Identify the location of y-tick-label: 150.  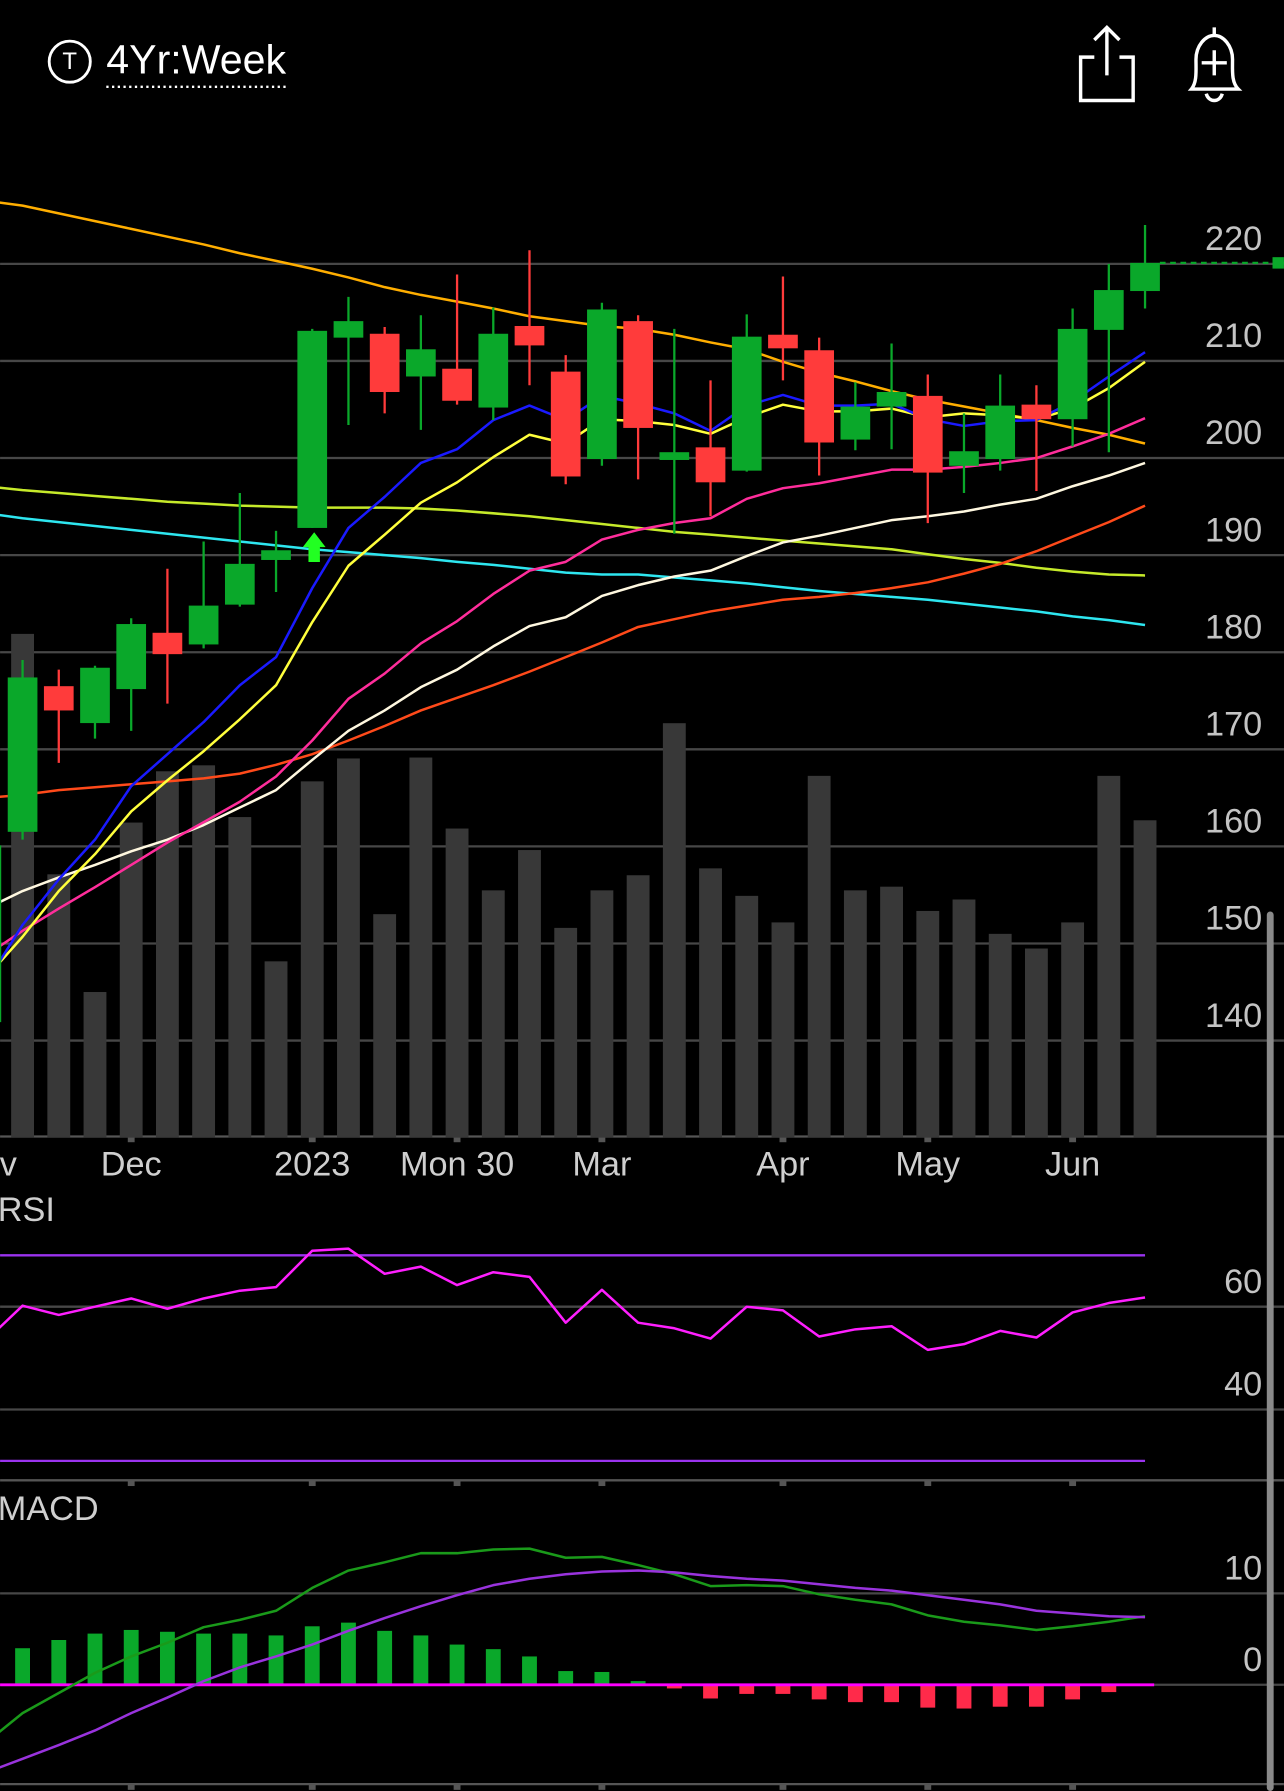
(1233, 919).